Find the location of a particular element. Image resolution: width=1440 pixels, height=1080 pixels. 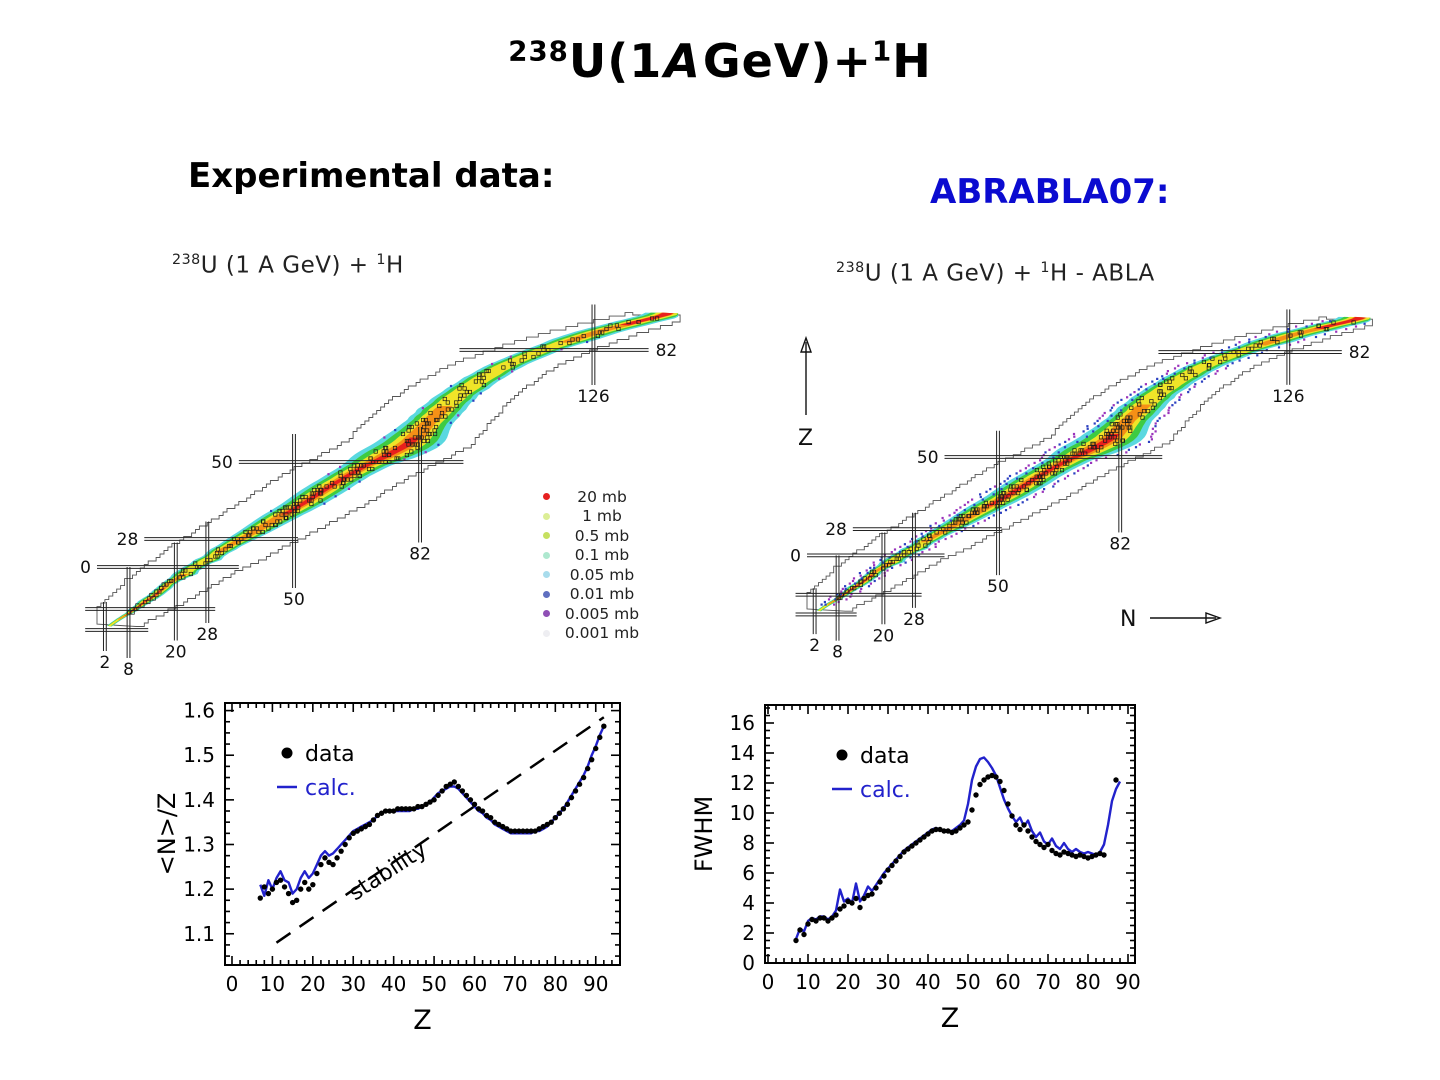

svg-text: 12 is located at coordinates (742, 783).